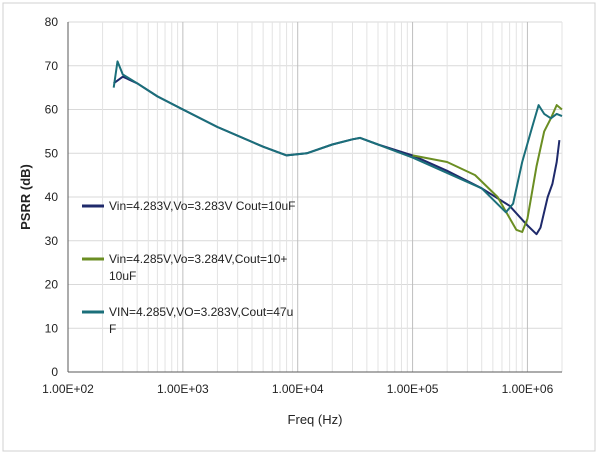 The image size is (598, 454). Describe the element at coordinates (54, 372) in the screenshot. I see `y-tick-label: 0` at that location.